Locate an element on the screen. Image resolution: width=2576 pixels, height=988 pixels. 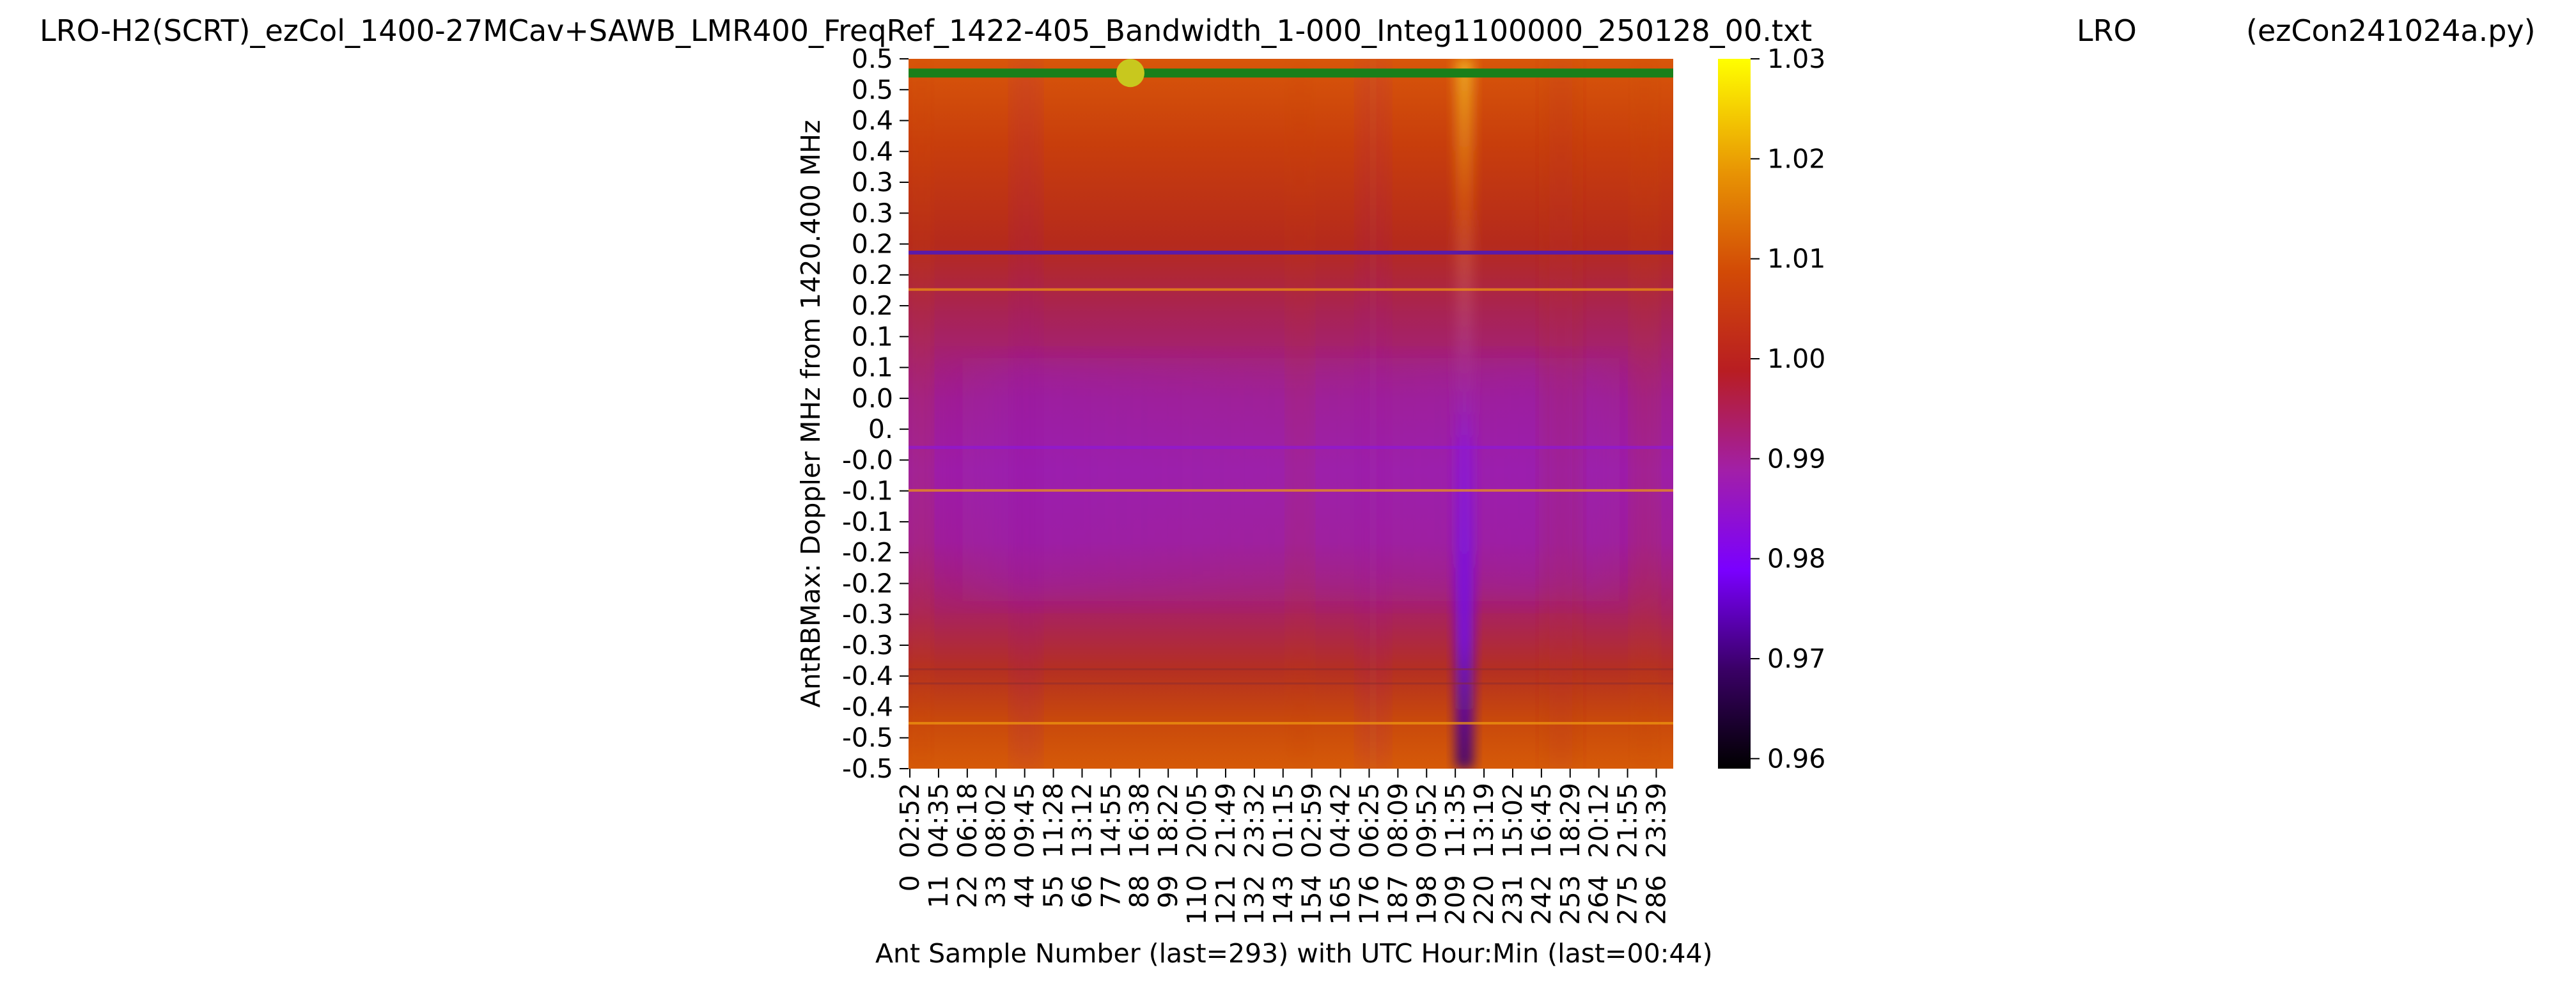
colorbar-tick-label: 1.02 is located at coordinates (1796, 158).